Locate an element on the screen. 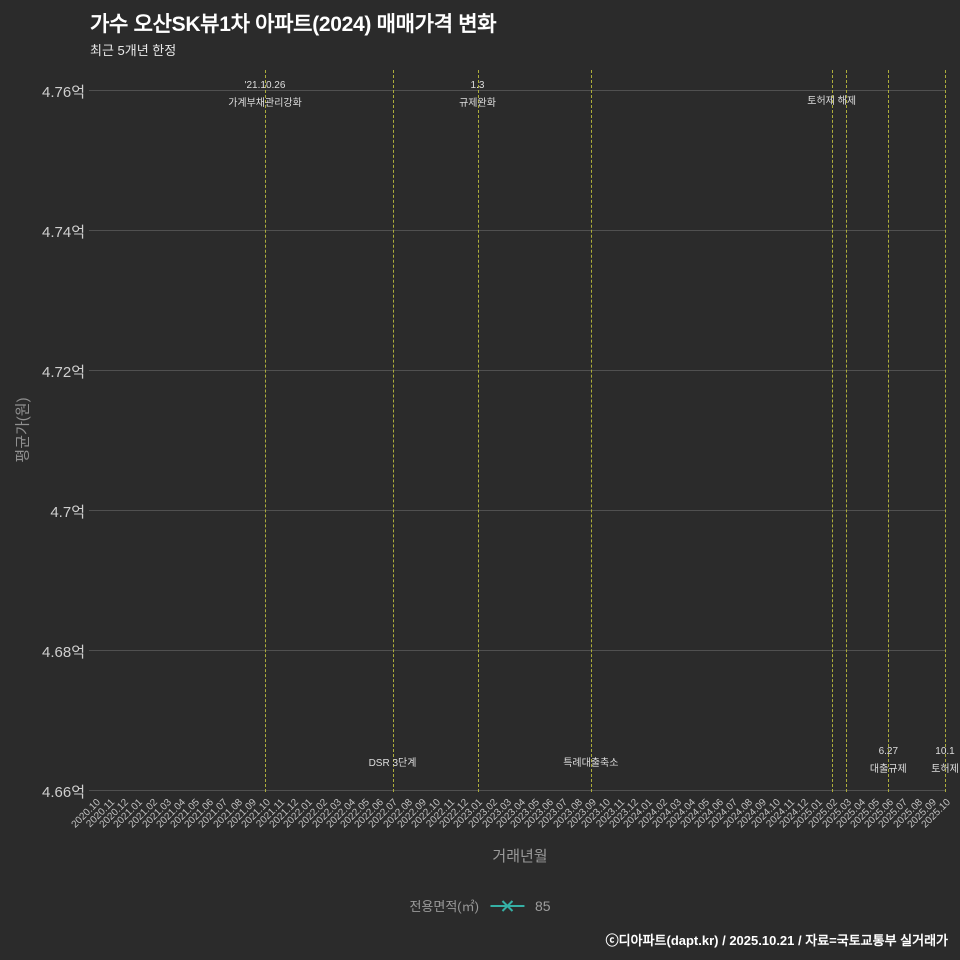  event-line-2022.07 is located at coordinates (393, 431).